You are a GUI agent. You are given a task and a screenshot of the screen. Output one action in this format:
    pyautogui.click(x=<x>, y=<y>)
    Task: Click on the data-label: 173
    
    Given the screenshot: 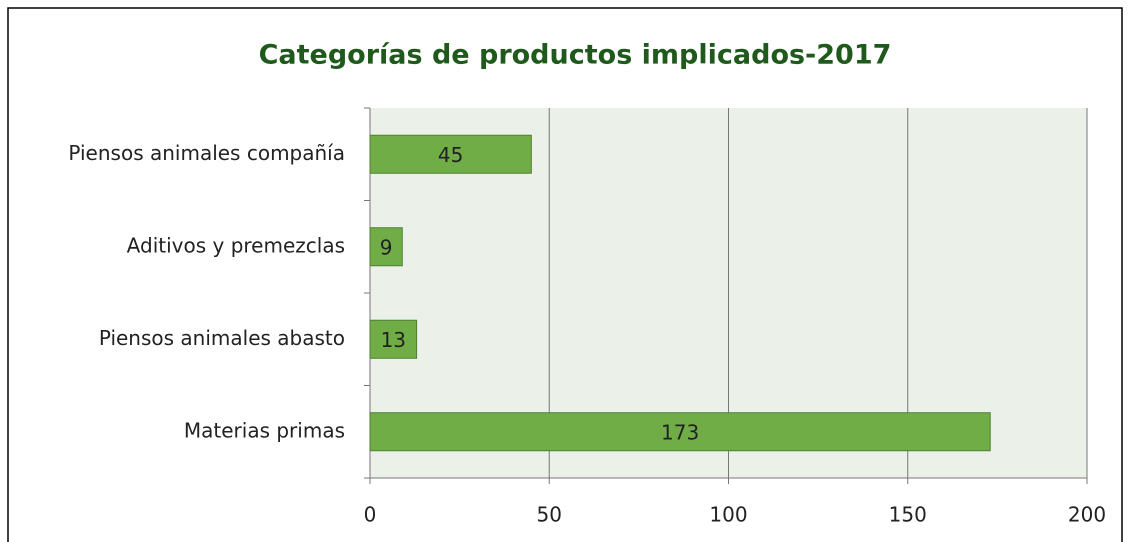 What is the action you would take?
    pyautogui.click(x=680, y=432)
    